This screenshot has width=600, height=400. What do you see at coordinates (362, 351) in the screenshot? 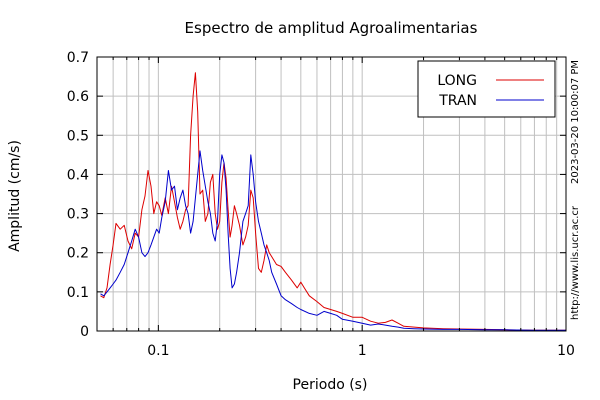
I see `x-tick-label: 1` at bounding box center [362, 351].